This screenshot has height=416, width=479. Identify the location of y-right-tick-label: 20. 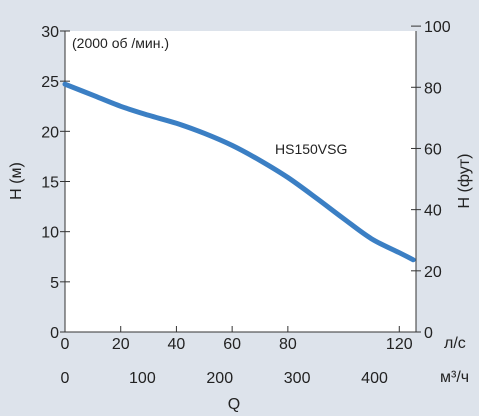
(433, 272).